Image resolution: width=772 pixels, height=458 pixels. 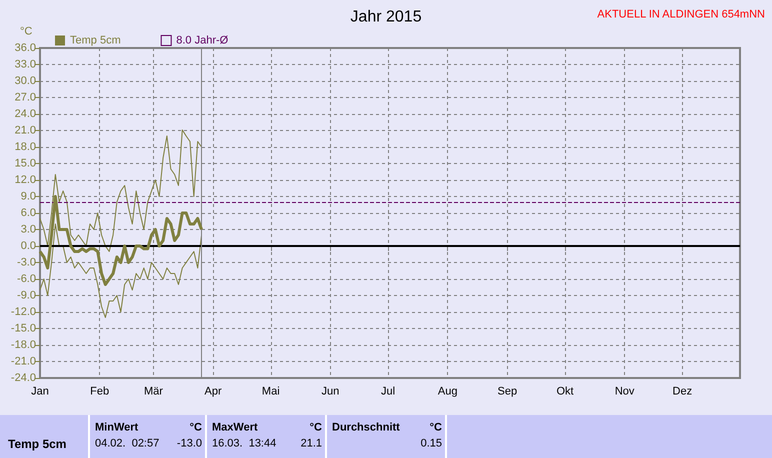 I want to click on x-tick-label: Jul, so click(x=388, y=392).